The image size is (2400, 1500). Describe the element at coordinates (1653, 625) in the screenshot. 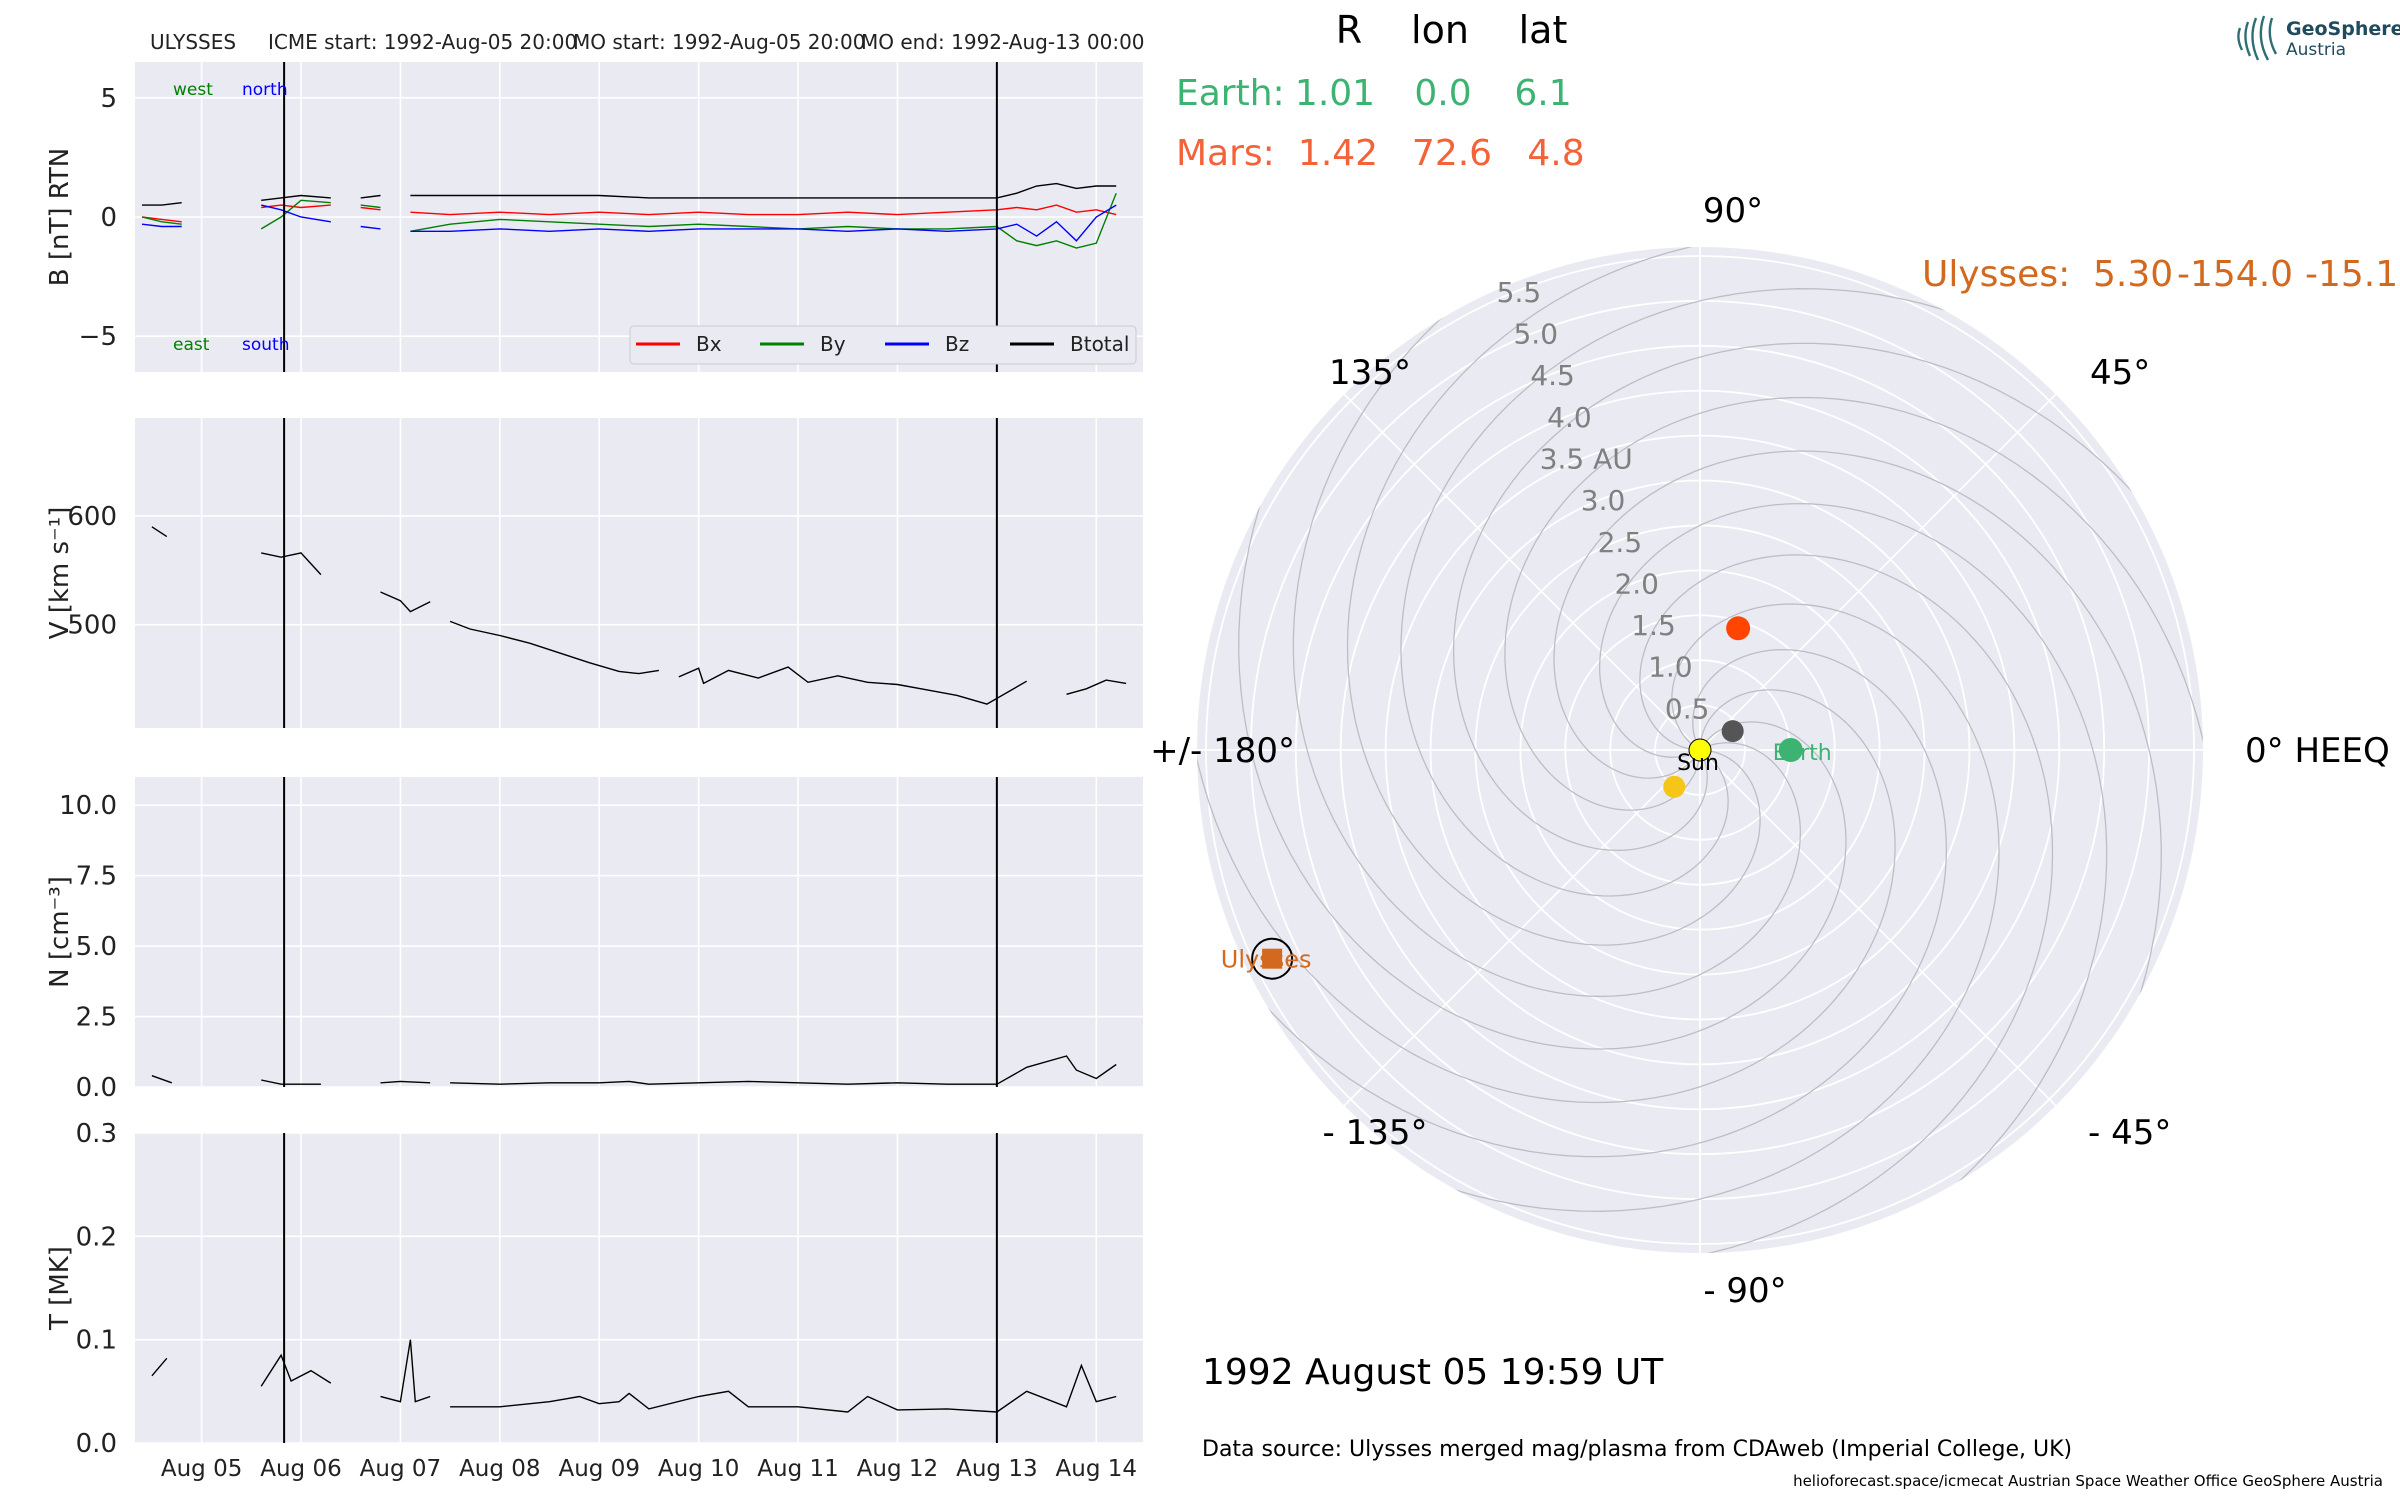

I see `radial-tick-label: 1.5` at that location.